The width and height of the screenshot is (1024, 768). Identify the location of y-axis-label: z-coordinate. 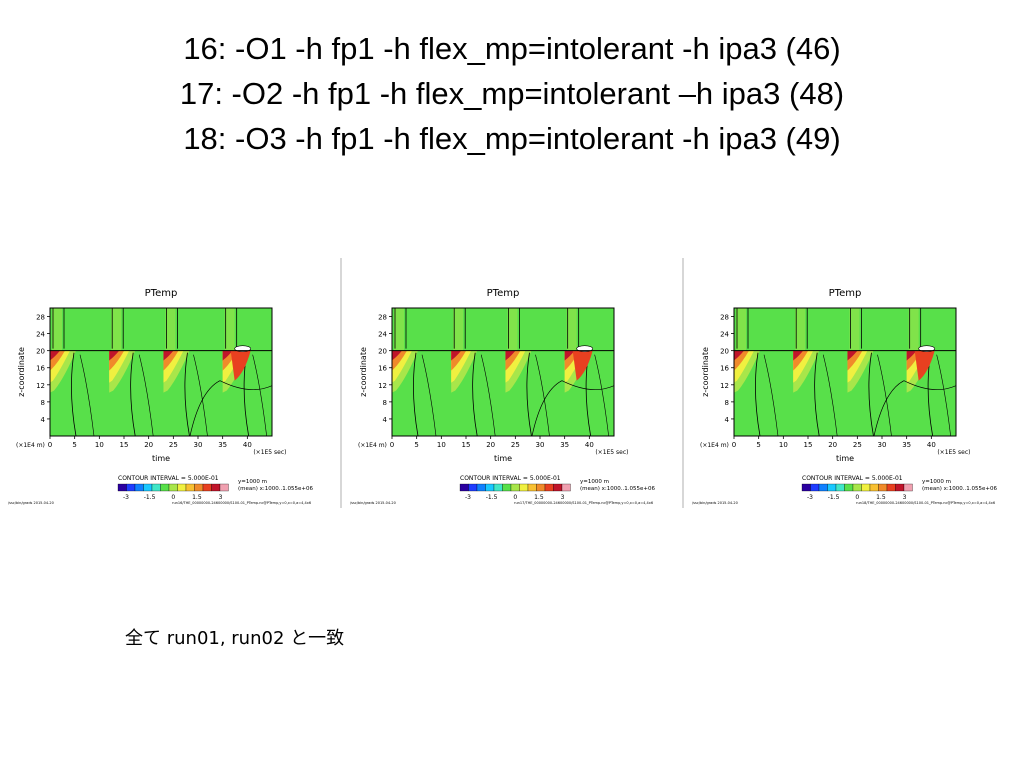
(363, 372).